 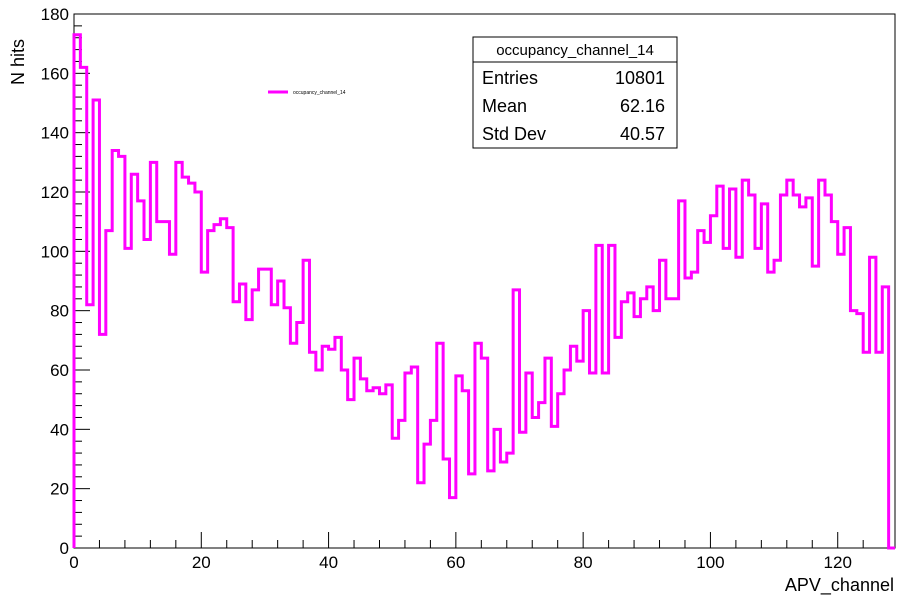 I want to click on stats-stddev-label: Std Dev, so click(x=514, y=134).